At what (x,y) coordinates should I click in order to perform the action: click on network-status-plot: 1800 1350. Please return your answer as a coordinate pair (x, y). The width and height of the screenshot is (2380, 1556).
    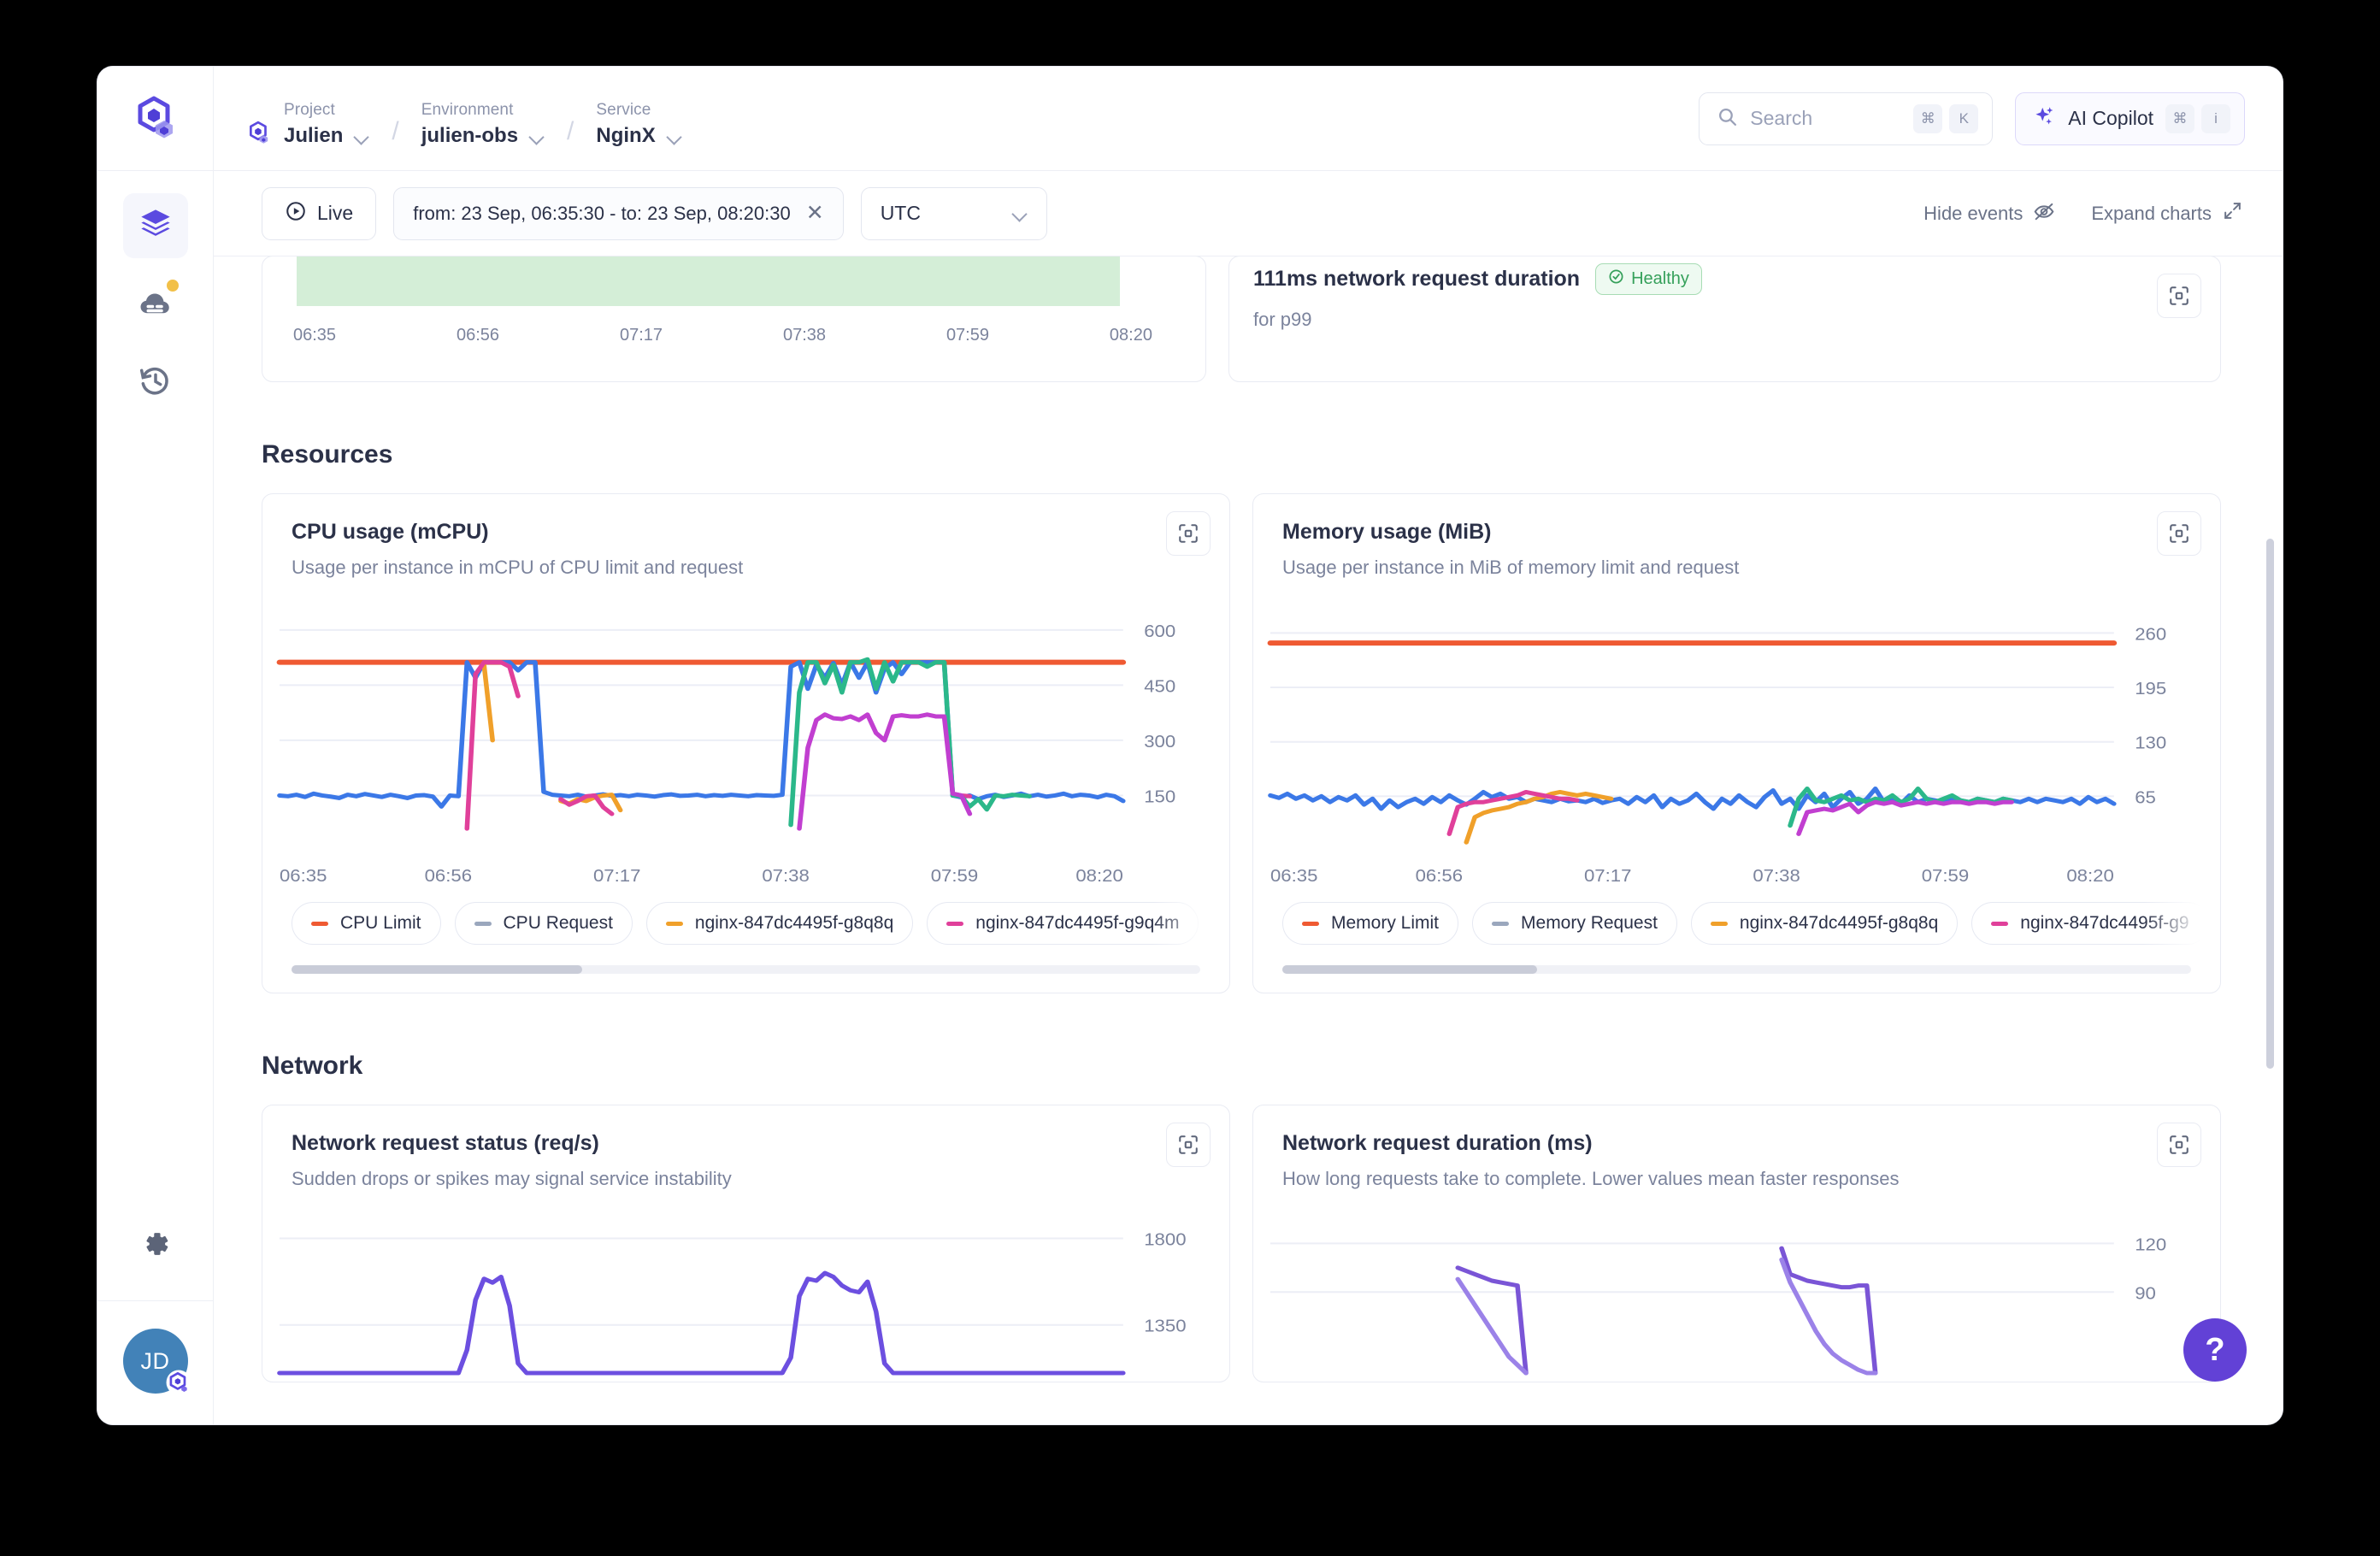
    Looking at the image, I should click on (746, 1296).